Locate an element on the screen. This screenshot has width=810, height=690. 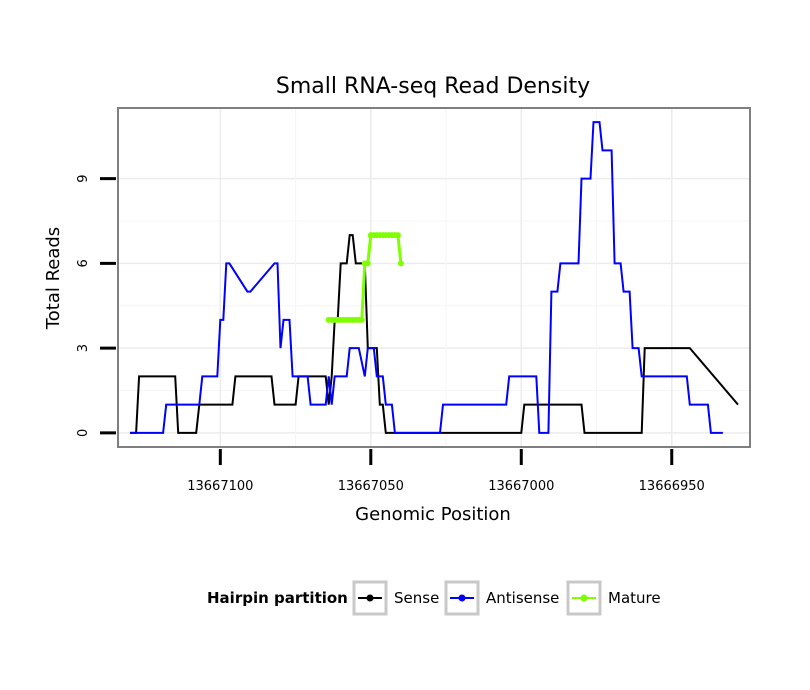
y-tick-label: 0 is located at coordinates (83, 433).